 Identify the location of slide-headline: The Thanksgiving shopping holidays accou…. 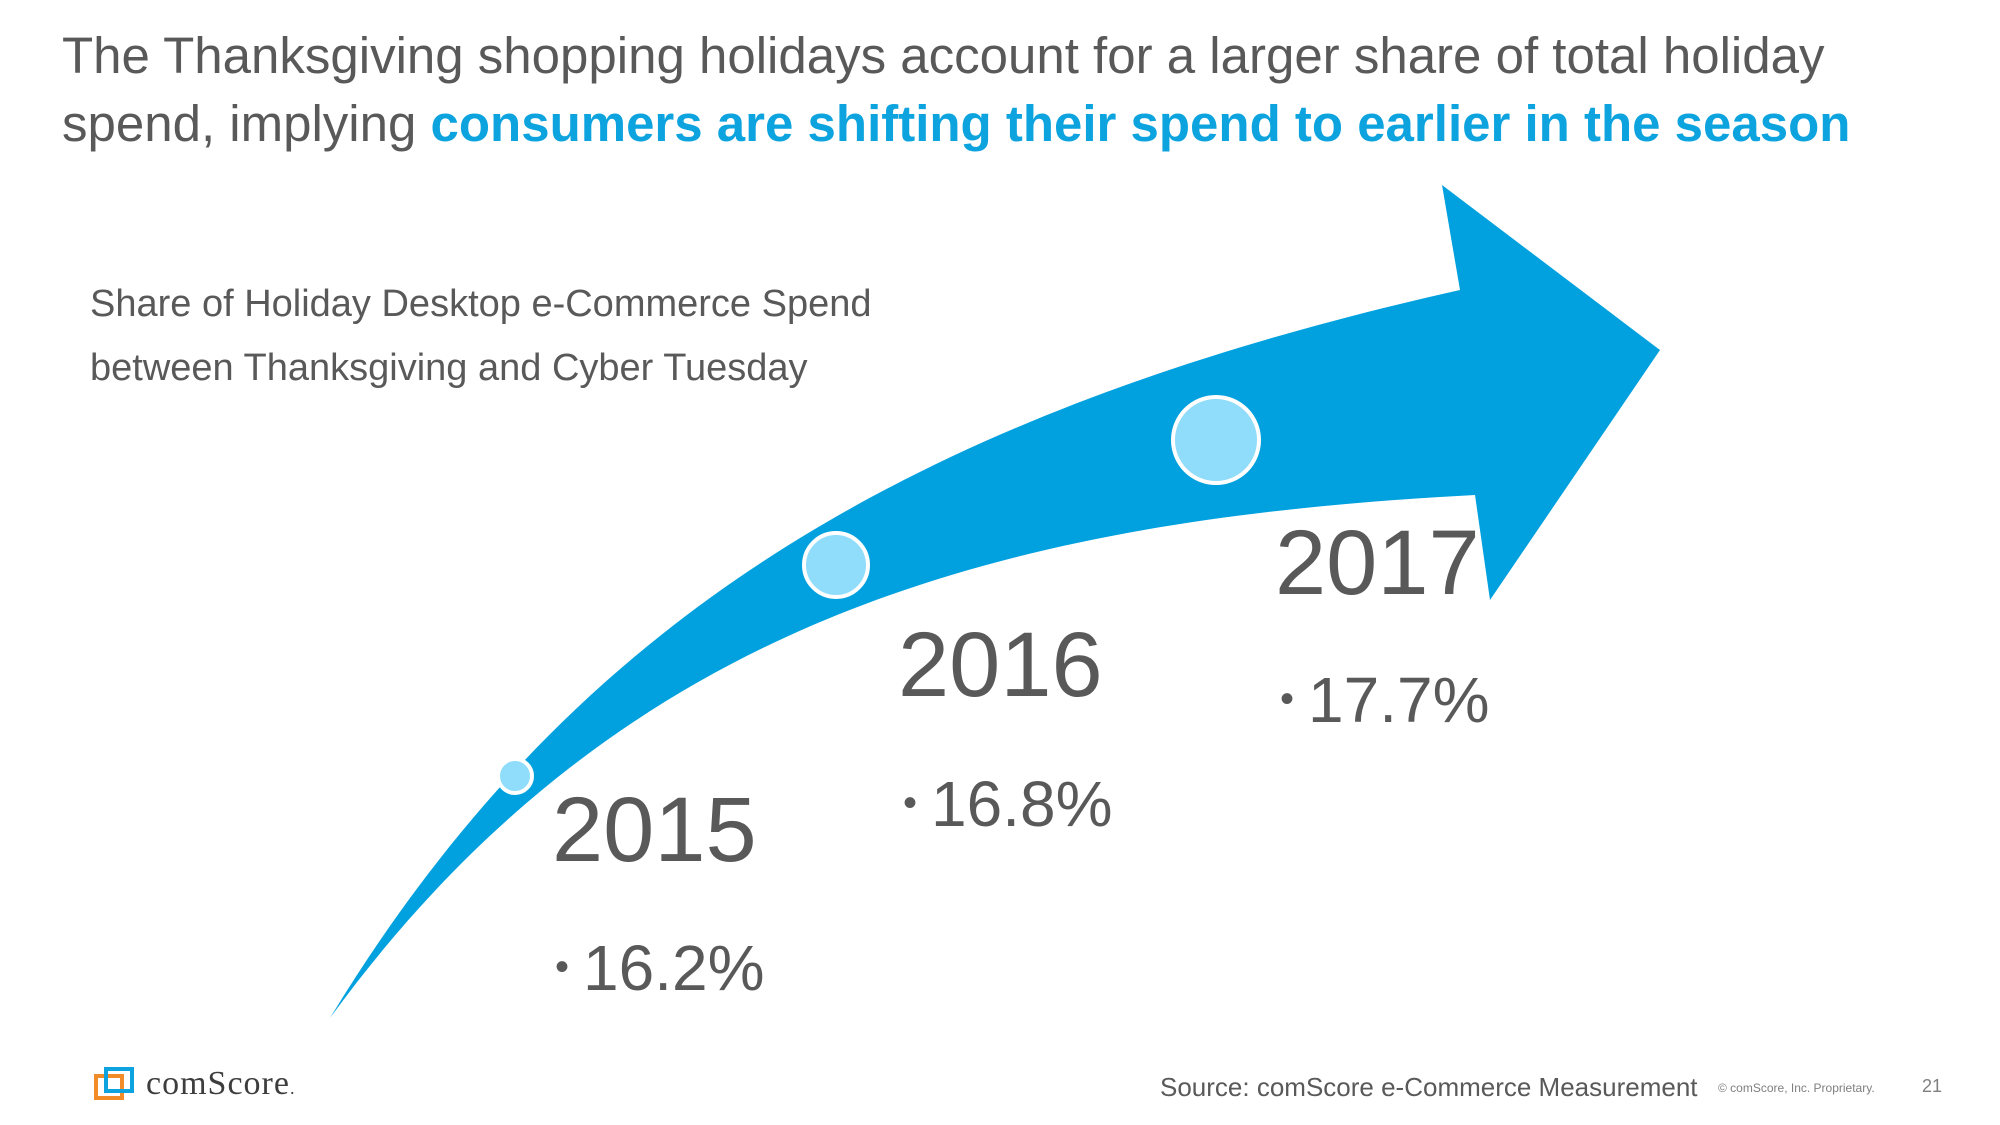
(1012, 90).